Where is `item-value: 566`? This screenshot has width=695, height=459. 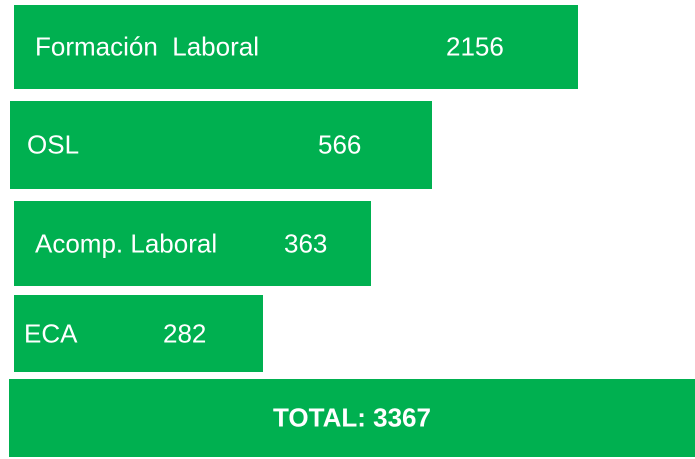
item-value: 566 is located at coordinates (340, 144).